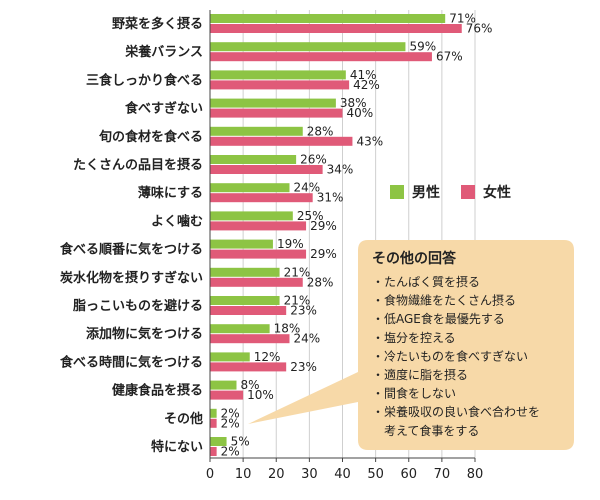 This screenshot has height=500, width=600. What do you see at coordinates (303, 311) in the screenshot?
I see `value-label-female: 23%` at bounding box center [303, 311].